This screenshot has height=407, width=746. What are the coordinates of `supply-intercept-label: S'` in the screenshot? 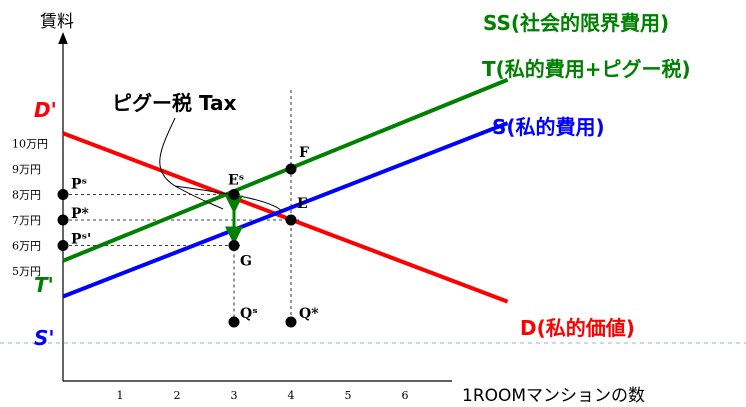 It's located at (44, 338).